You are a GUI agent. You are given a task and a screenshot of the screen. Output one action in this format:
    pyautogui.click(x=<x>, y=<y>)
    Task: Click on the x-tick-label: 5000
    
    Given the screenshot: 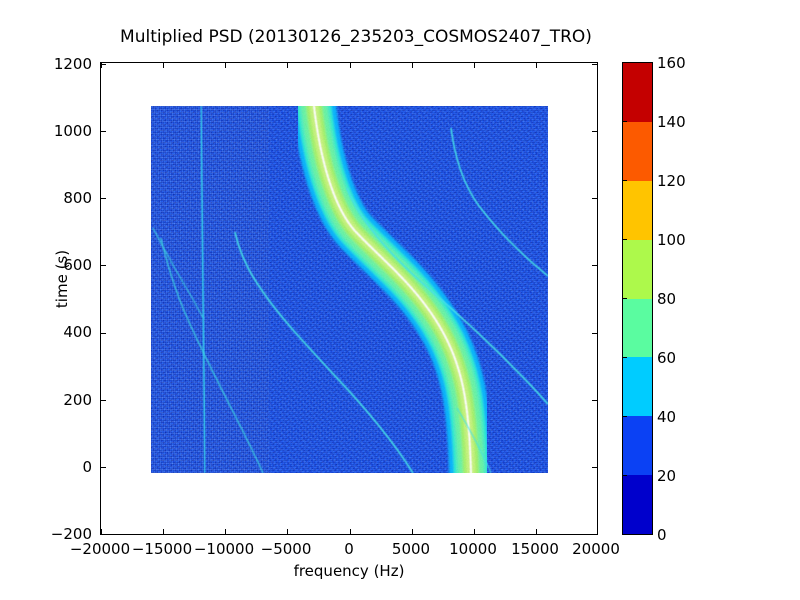 What is the action you would take?
    pyautogui.click(x=411, y=549)
    